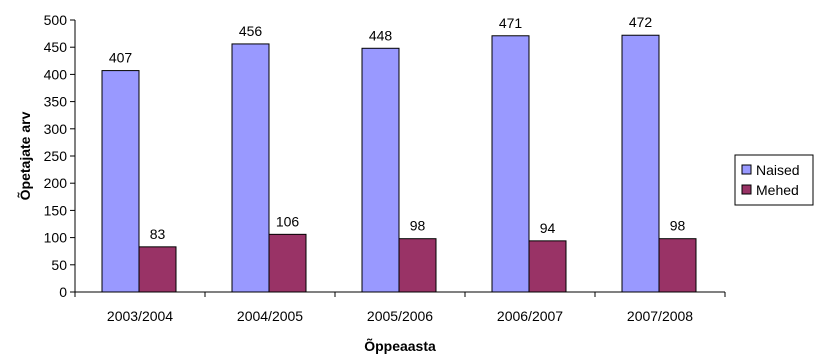 This screenshot has height=356, width=816. I want to click on x-tick-label: 2006/2007, so click(530, 316).